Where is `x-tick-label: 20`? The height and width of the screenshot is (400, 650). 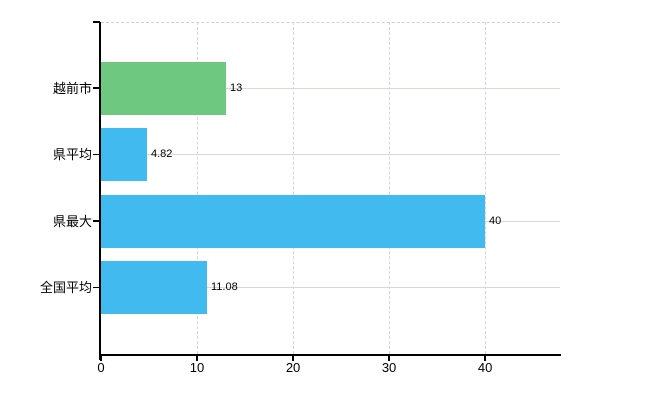
x-tick-label: 20 is located at coordinates (293, 367).